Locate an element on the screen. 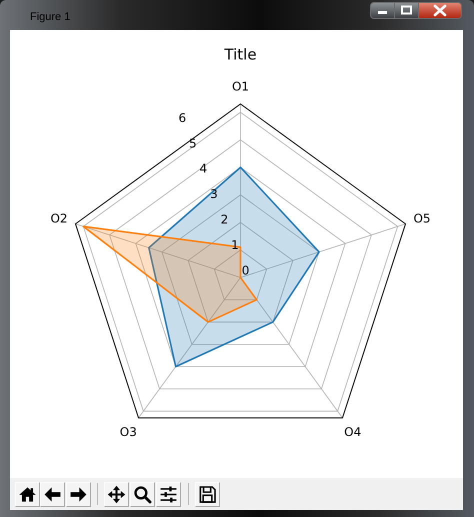 This screenshot has height=517, width=474. spoke-label: O1 is located at coordinates (241, 87).